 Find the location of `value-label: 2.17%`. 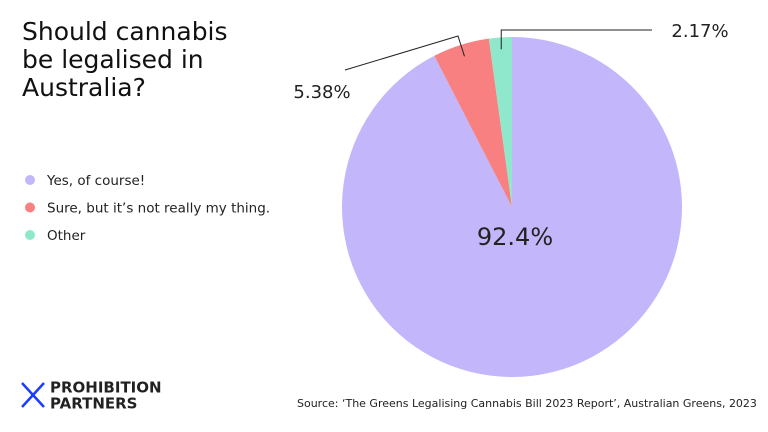

value-label: 2.17% is located at coordinates (699, 31).